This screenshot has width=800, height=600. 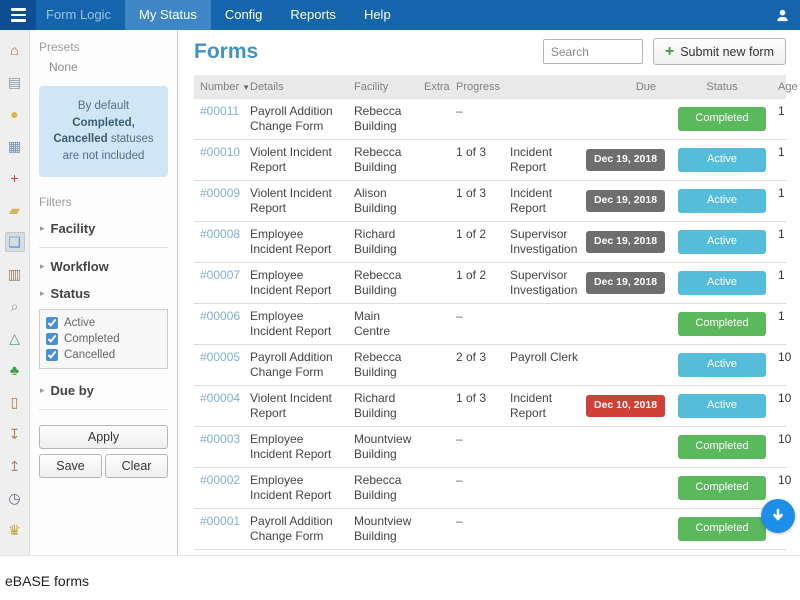 What do you see at coordinates (70, 465) in the screenshot?
I see `save-button: Save` at bounding box center [70, 465].